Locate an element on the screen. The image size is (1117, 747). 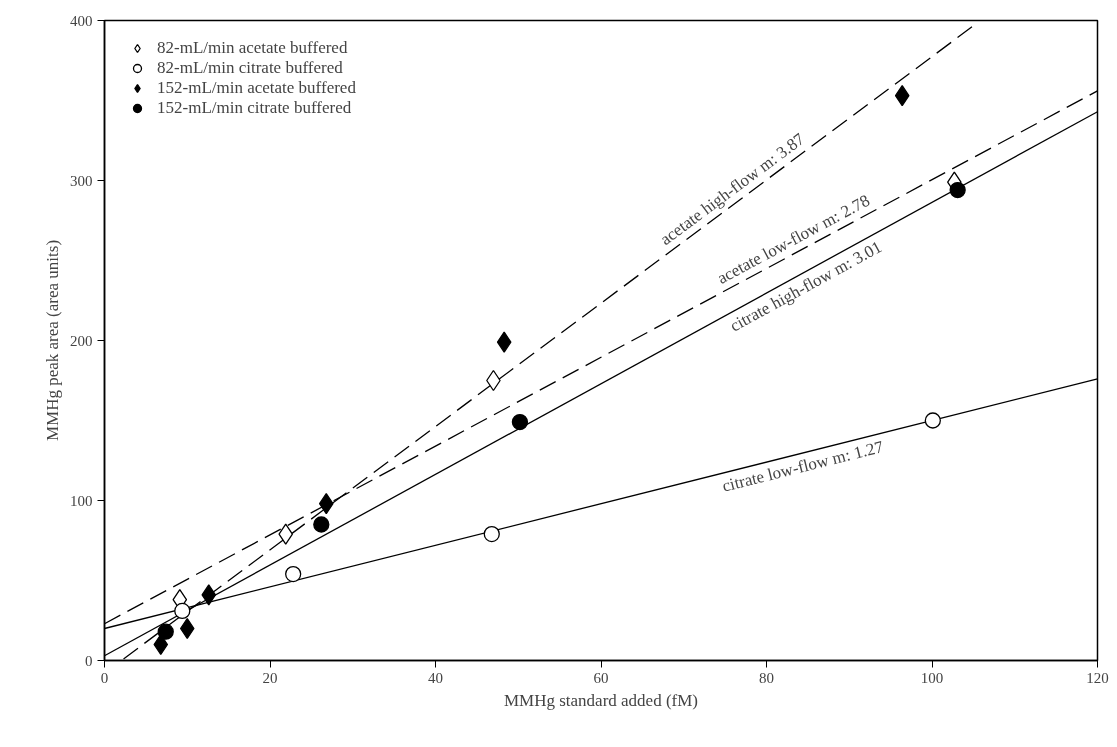
x-tick-label: 100 is located at coordinates (932, 677).